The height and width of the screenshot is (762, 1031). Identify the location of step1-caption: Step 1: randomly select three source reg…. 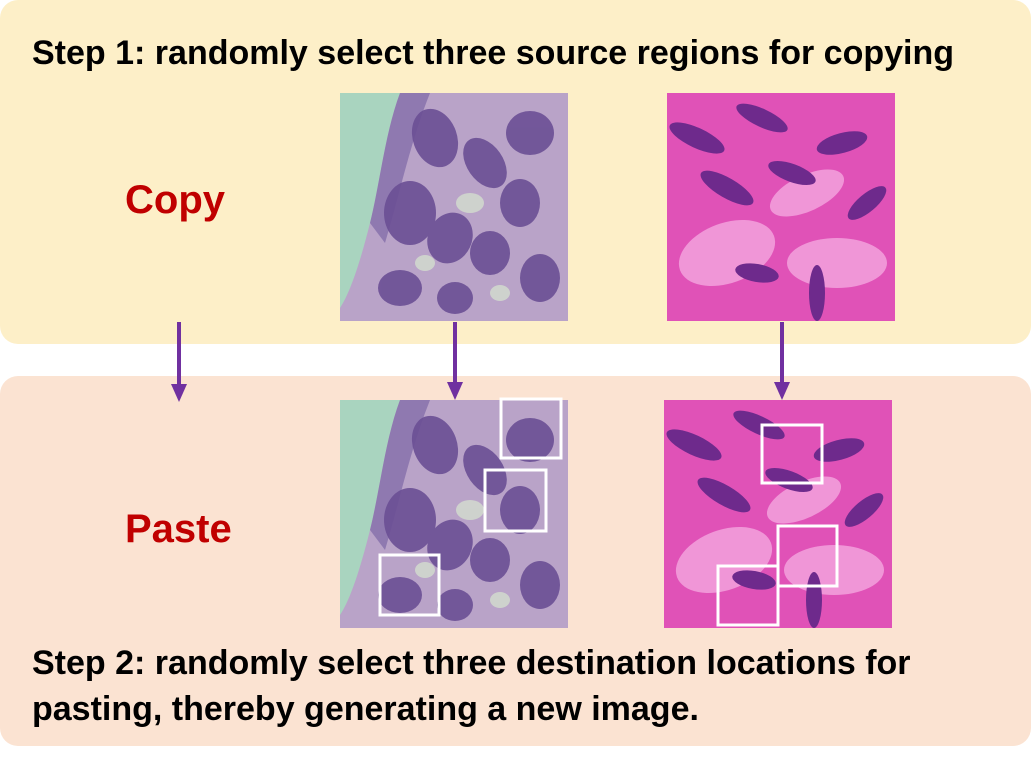
(493, 53).